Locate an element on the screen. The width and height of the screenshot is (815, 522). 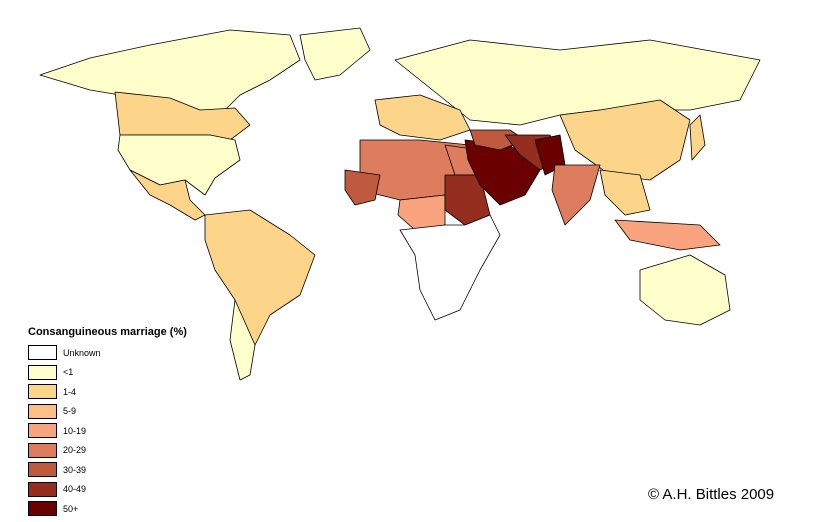
region-west-africa is located at coordinates (421, 212).